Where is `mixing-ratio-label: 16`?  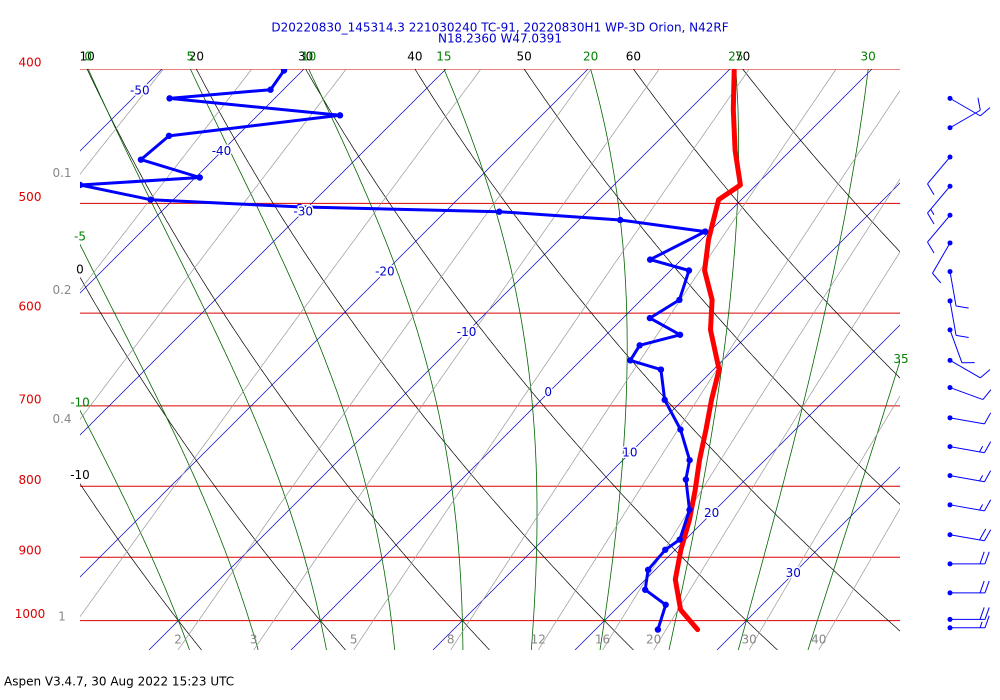 mixing-ratio-label: 16 is located at coordinates (602, 640).